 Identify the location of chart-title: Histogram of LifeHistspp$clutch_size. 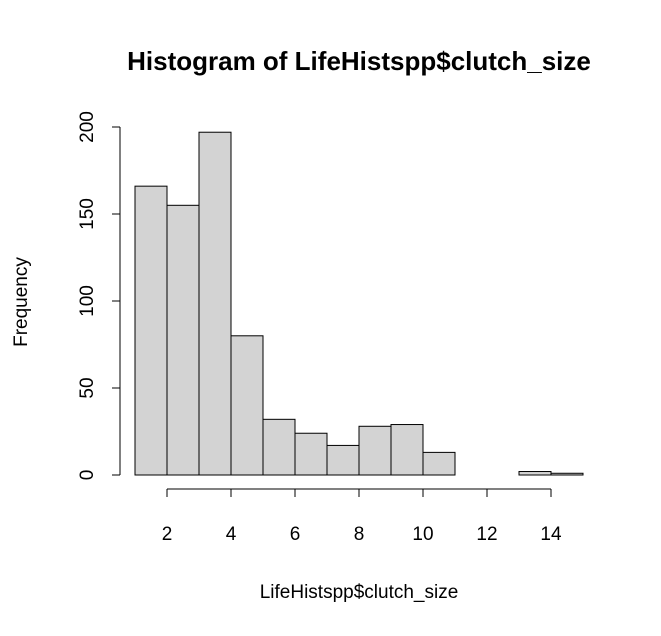
(359, 61).